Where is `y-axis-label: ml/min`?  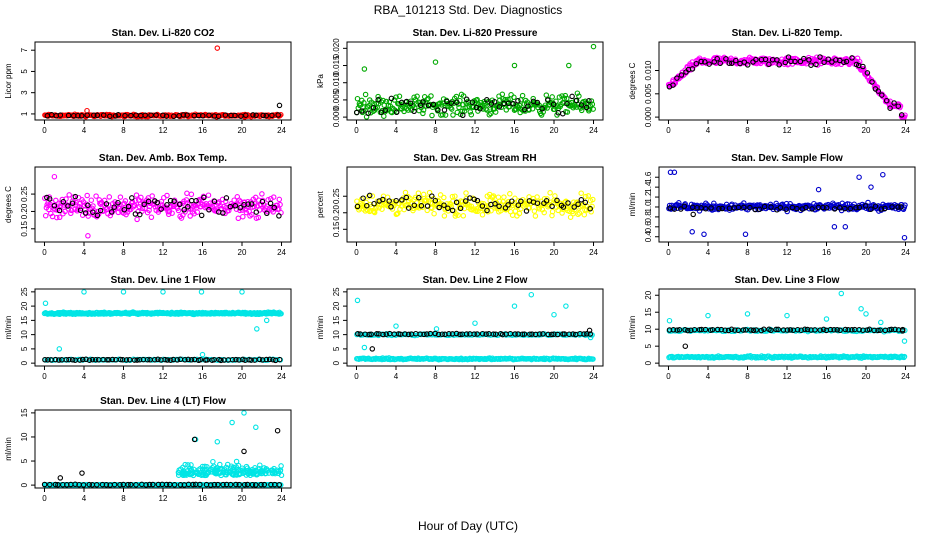 y-axis-label: ml/min is located at coordinates (8, 328).